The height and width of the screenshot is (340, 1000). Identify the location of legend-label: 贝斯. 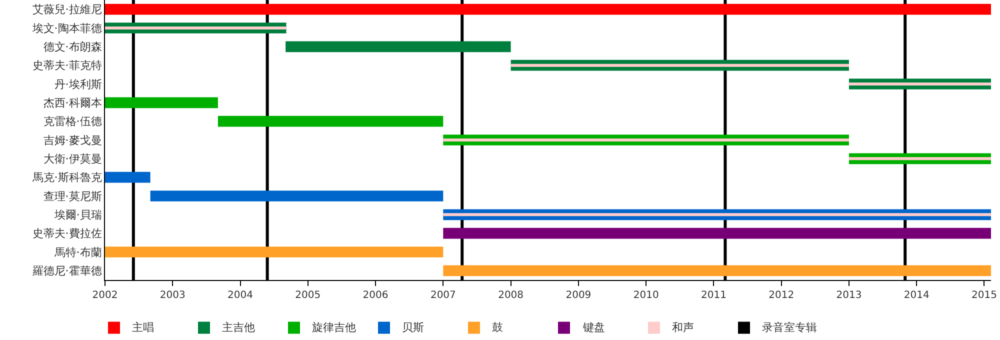
(413, 327).